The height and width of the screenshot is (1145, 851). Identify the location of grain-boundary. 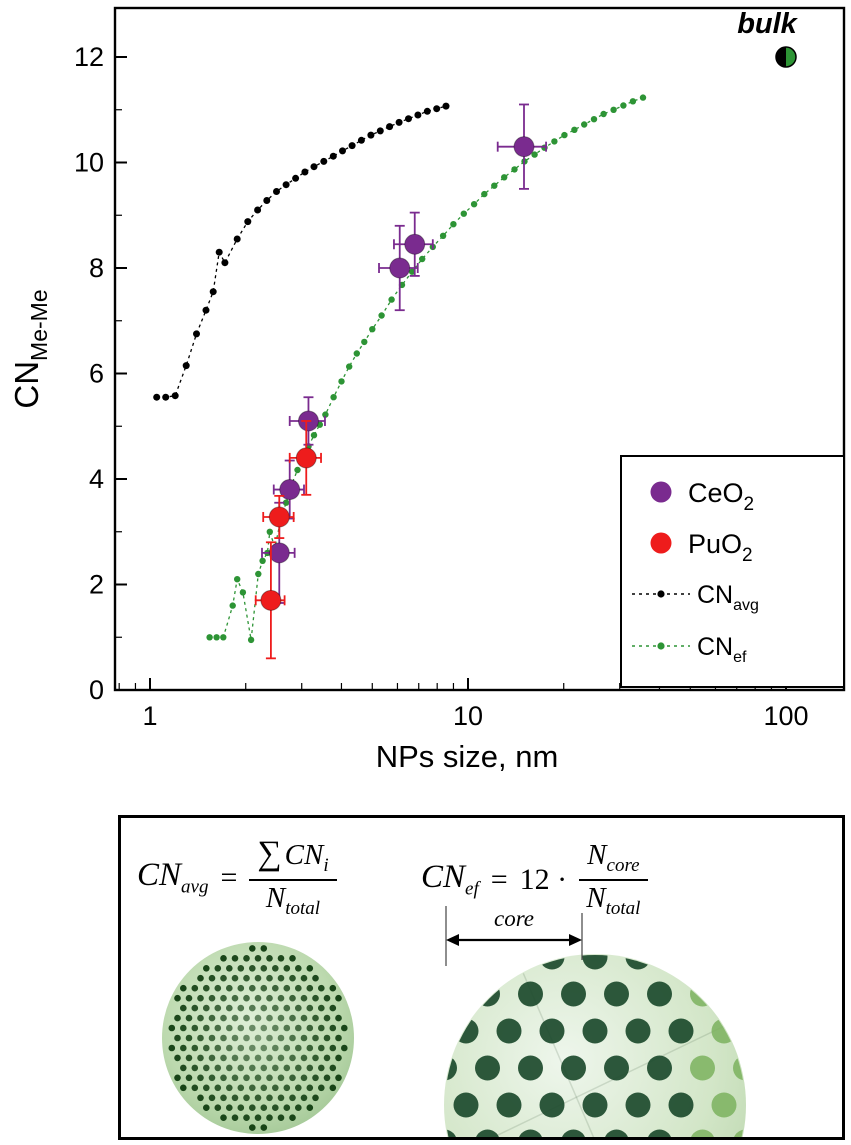
(606, 1077).